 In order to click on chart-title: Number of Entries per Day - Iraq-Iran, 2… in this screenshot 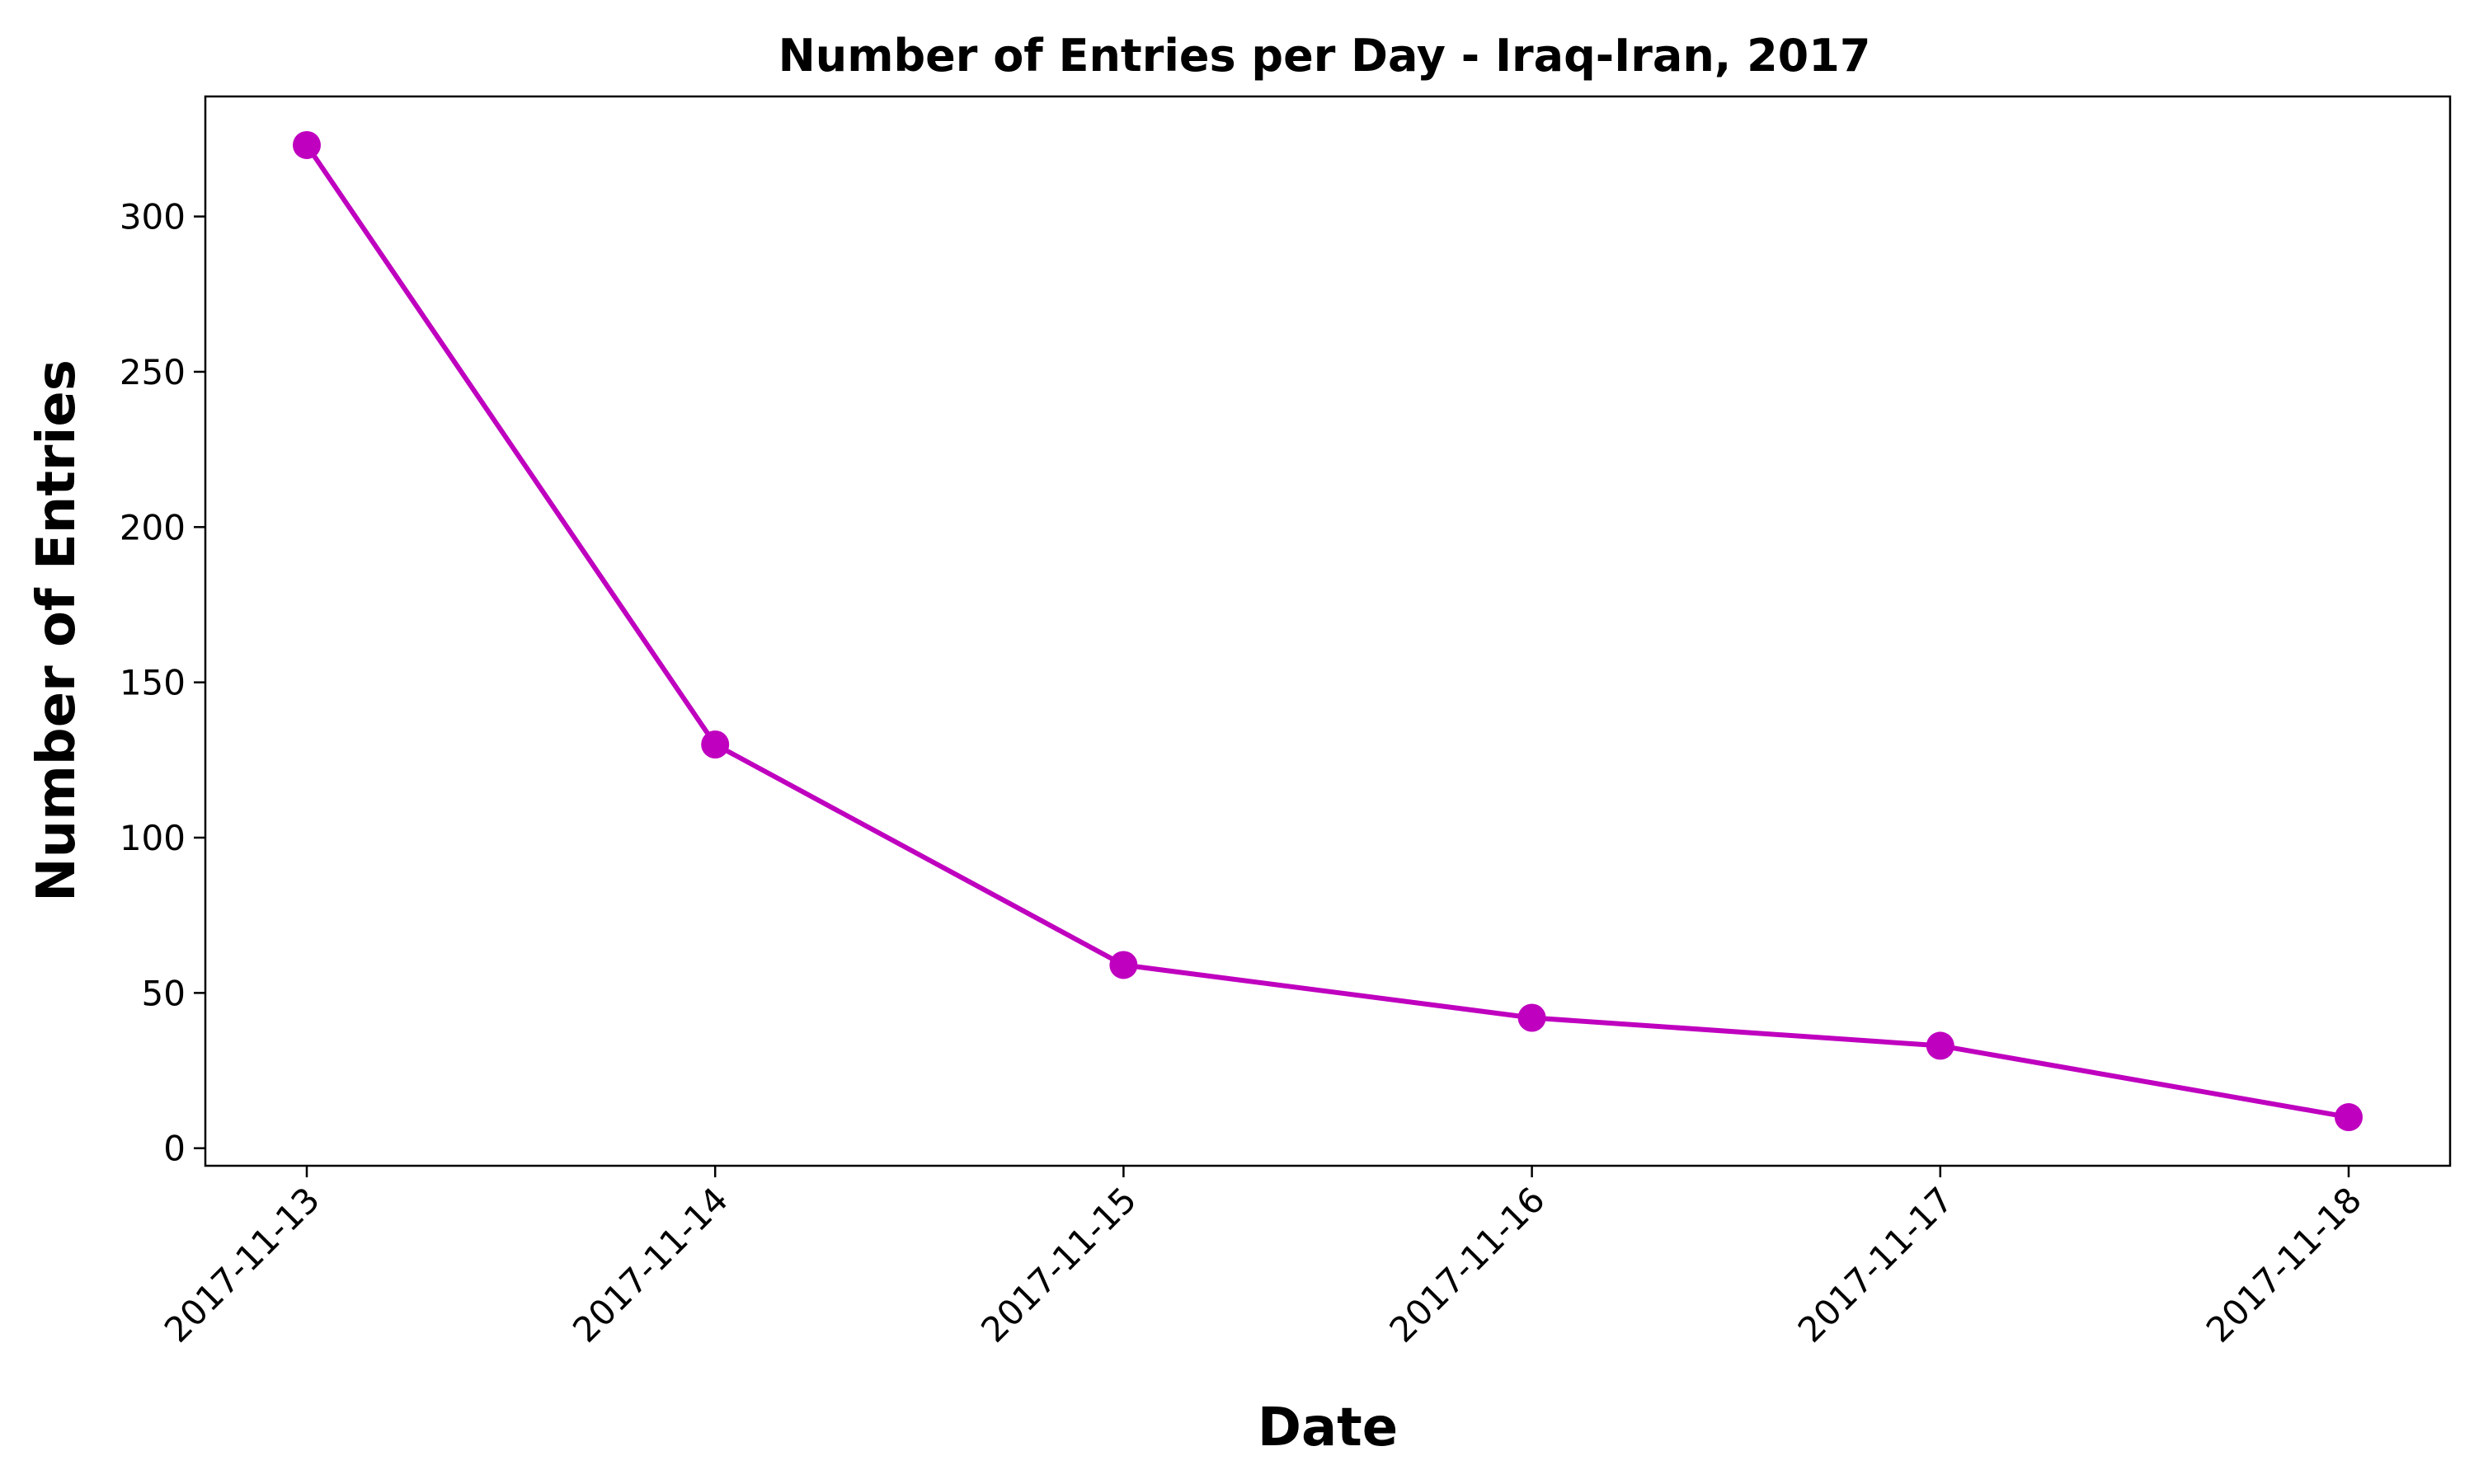, I will do `click(1324, 56)`.